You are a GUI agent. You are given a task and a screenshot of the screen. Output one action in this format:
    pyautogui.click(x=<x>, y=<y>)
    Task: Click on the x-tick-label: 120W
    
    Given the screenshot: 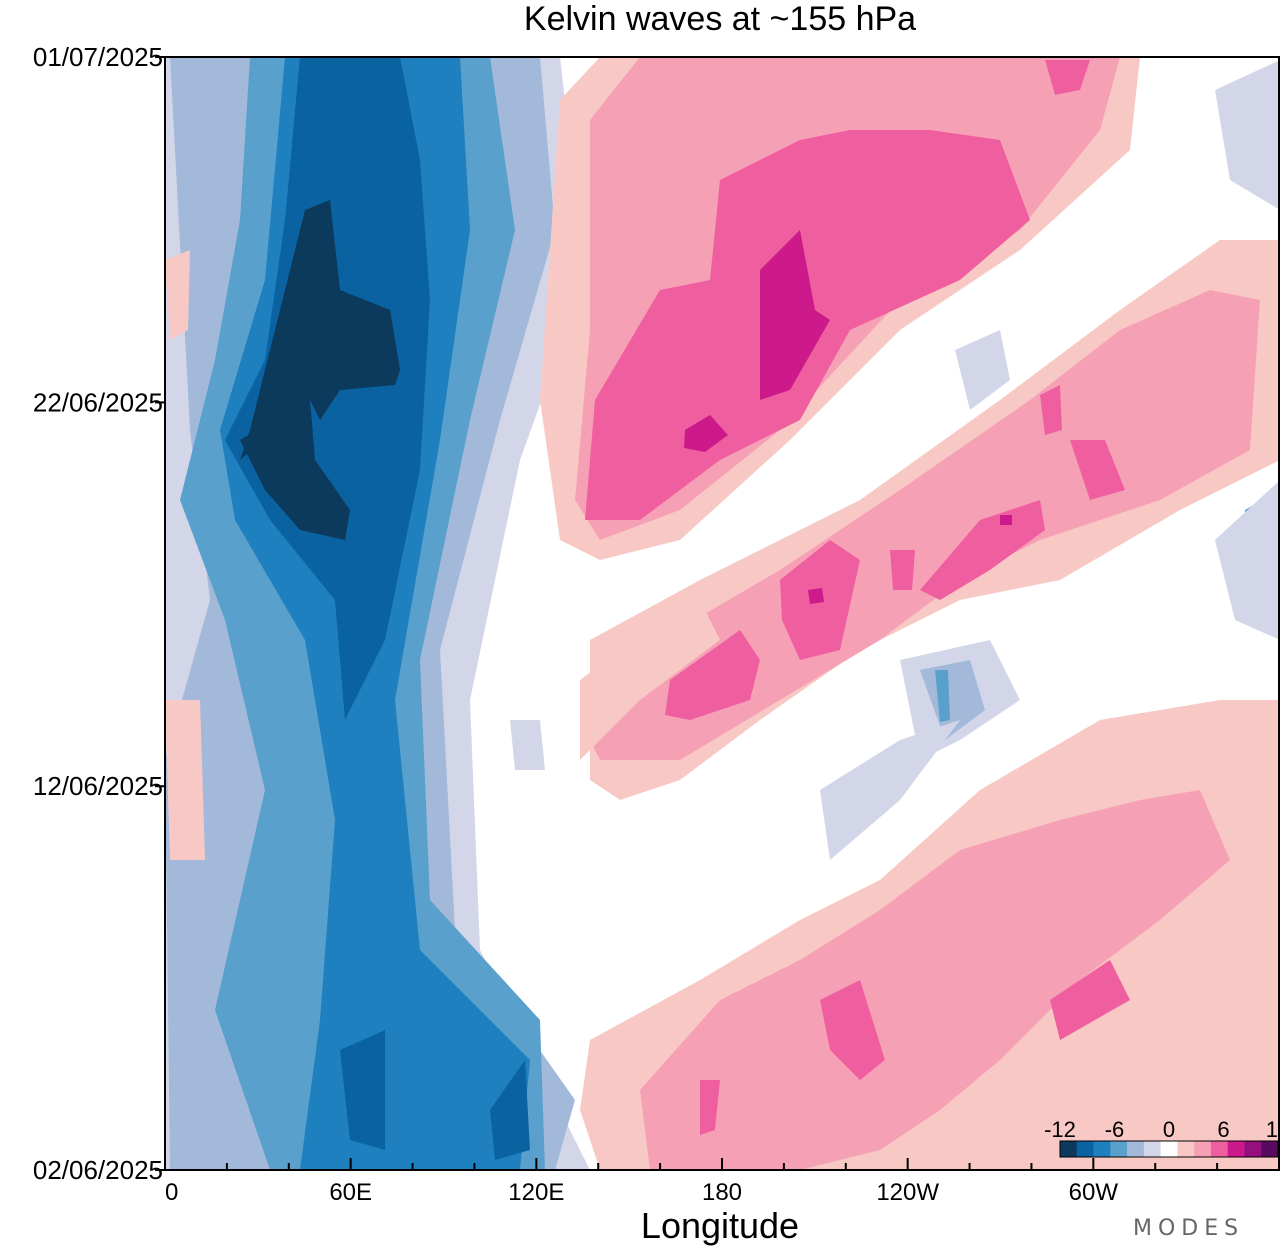 What is the action you would take?
    pyautogui.click(x=907, y=1192)
    